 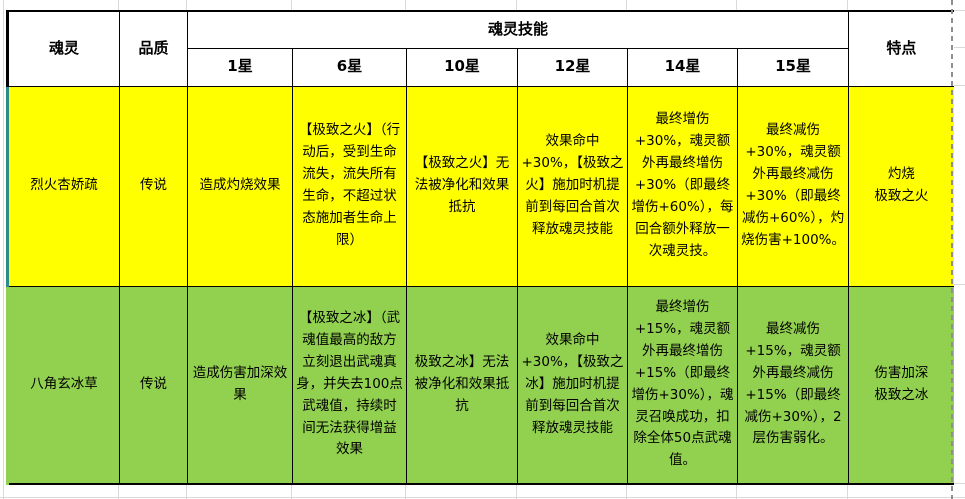 What do you see at coordinates (63, 186) in the screenshot?
I see `cell-row0-name: 烈火杏娇疏` at bounding box center [63, 186].